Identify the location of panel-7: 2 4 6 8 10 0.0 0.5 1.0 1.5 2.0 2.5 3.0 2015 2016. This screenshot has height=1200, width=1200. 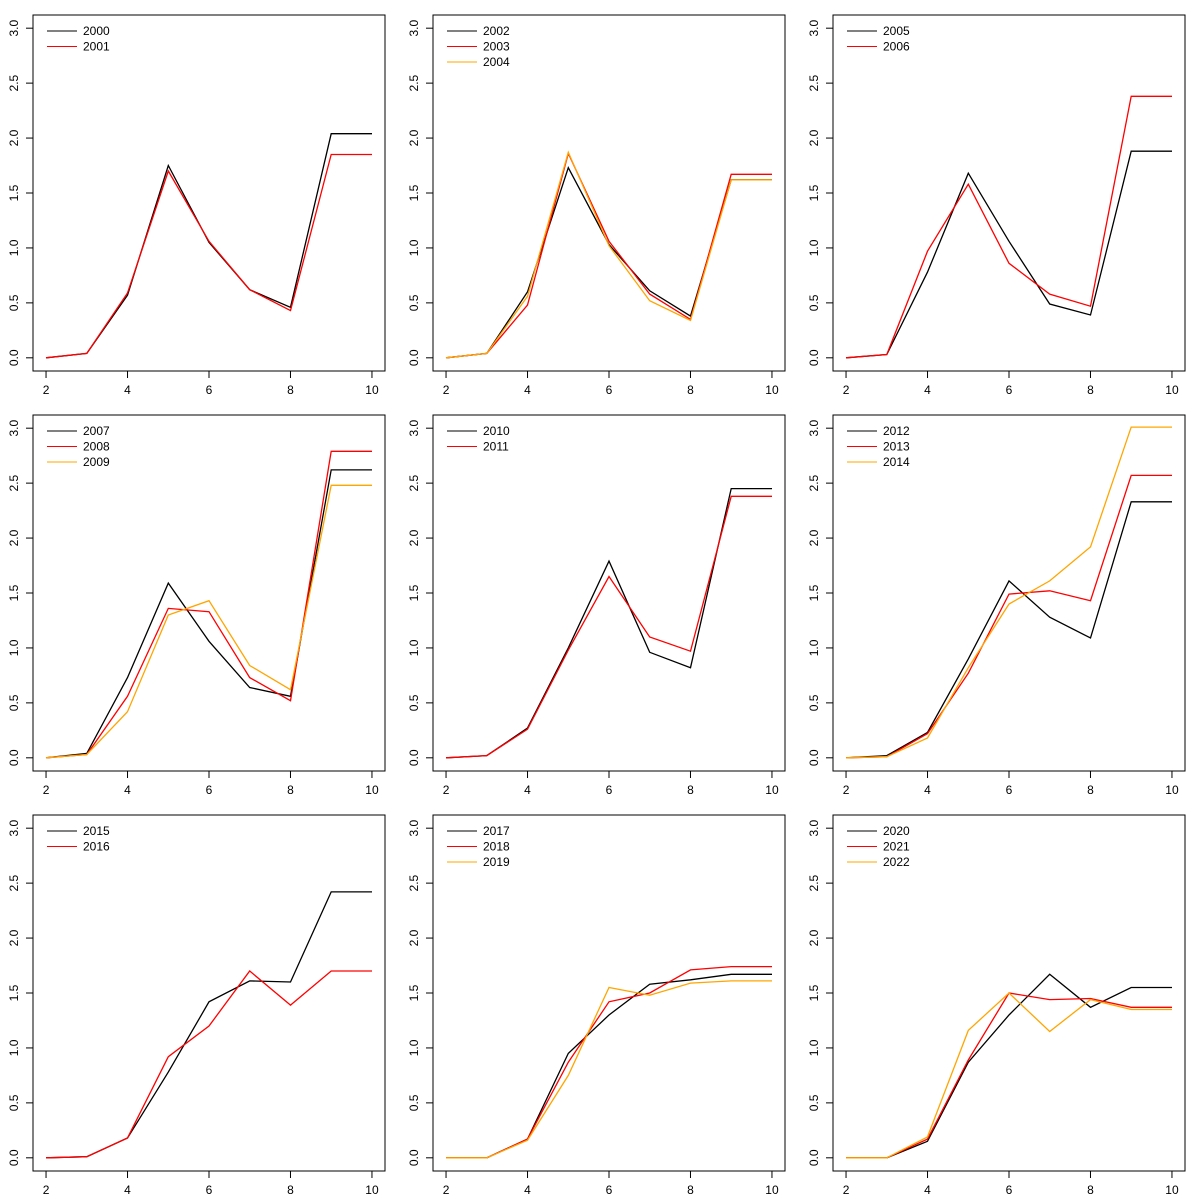
(196, 1005).